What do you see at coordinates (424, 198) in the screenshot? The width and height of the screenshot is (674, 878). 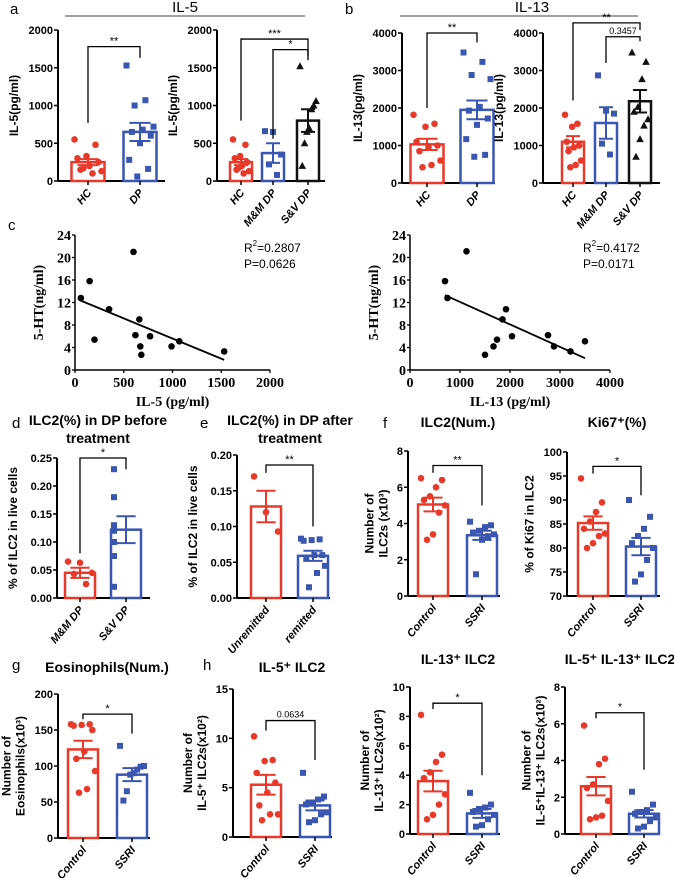 I see `x-tick-label: HC` at bounding box center [424, 198].